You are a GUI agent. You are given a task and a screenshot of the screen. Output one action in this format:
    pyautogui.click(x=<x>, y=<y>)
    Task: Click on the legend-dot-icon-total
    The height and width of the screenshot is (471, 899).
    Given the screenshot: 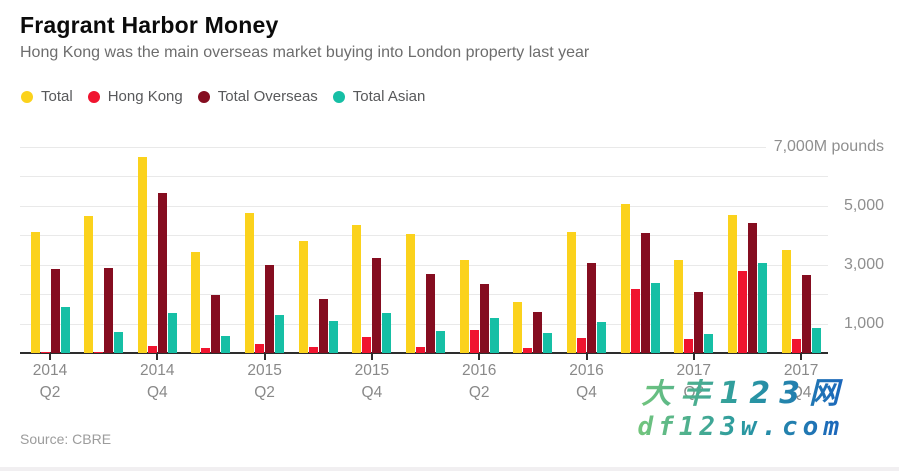 What is the action you would take?
    pyautogui.click(x=27, y=96)
    